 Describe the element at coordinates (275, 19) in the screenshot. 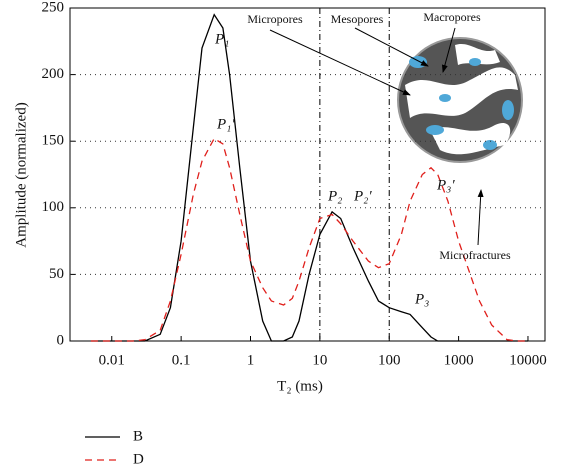

I see `pore-label: Micropores` at that location.